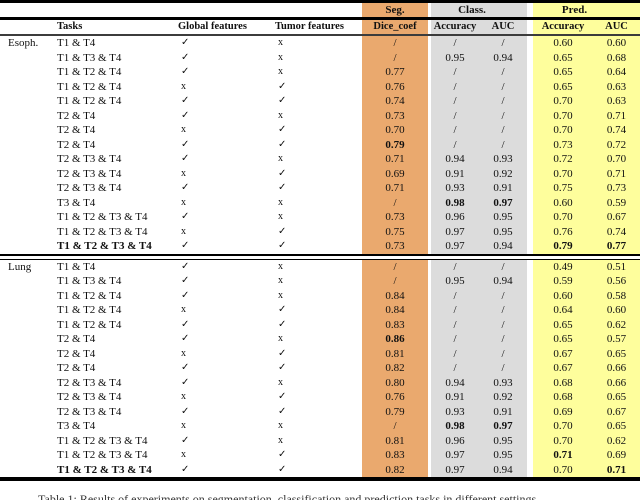 This screenshot has width=640, height=500. I want to click on section-divider-rule, so click(320, 256).